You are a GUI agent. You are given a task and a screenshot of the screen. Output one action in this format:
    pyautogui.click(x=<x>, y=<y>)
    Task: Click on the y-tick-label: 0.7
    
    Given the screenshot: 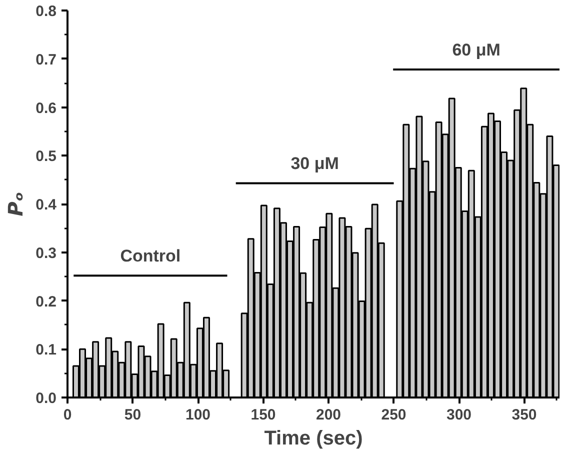 What is the action you would take?
    pyautogui.click(x=46, y=59)
    